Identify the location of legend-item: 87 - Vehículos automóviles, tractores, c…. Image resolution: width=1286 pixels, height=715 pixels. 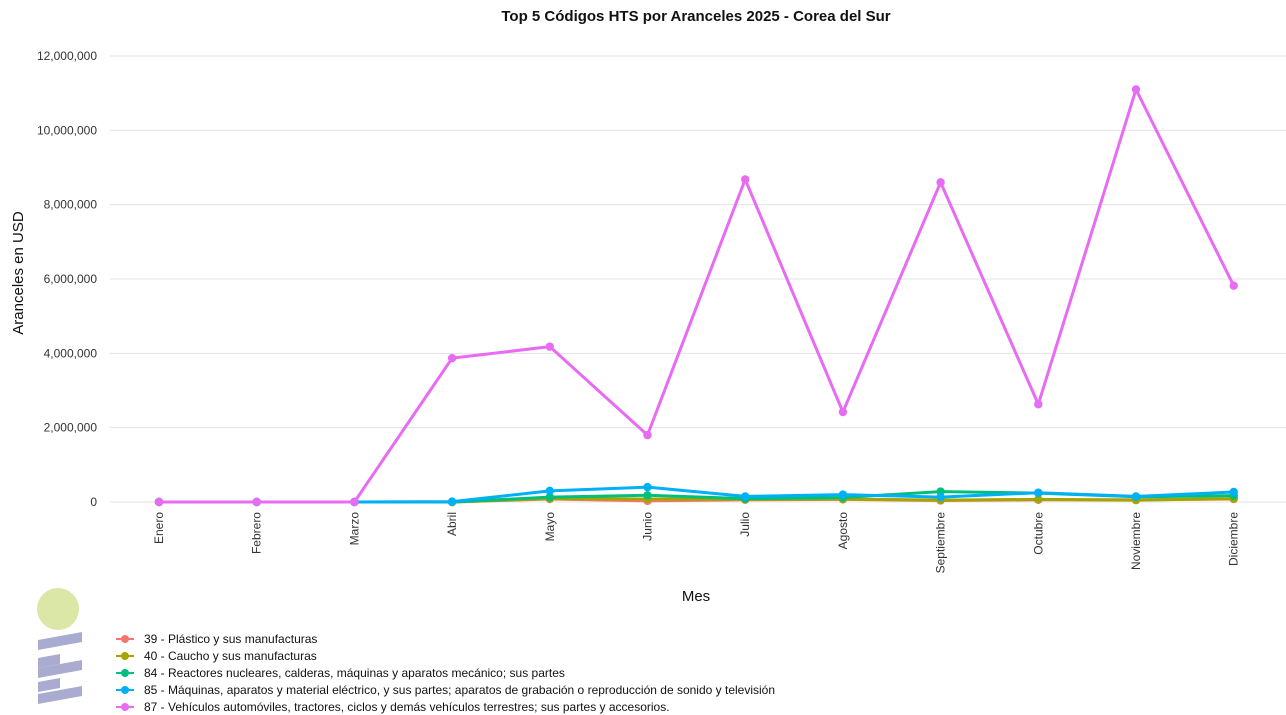
(445, 706).